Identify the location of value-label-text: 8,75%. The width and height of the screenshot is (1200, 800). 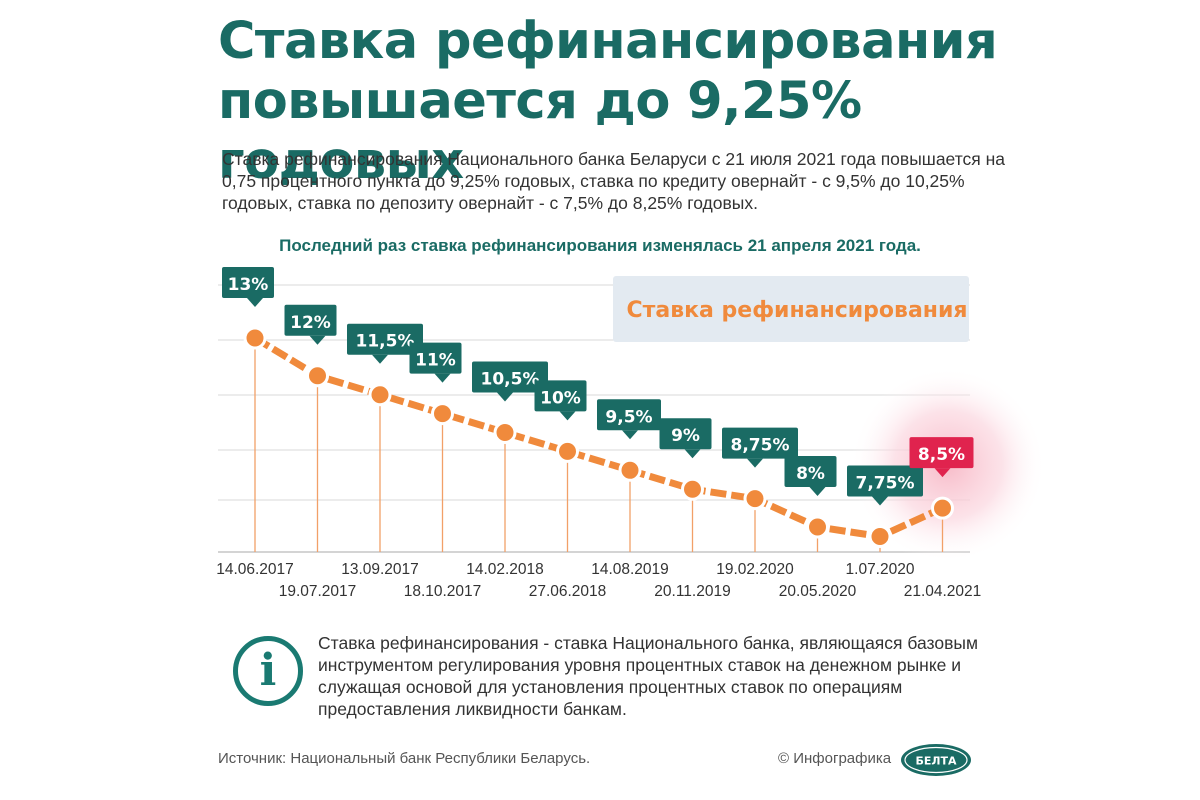
(760, 446).